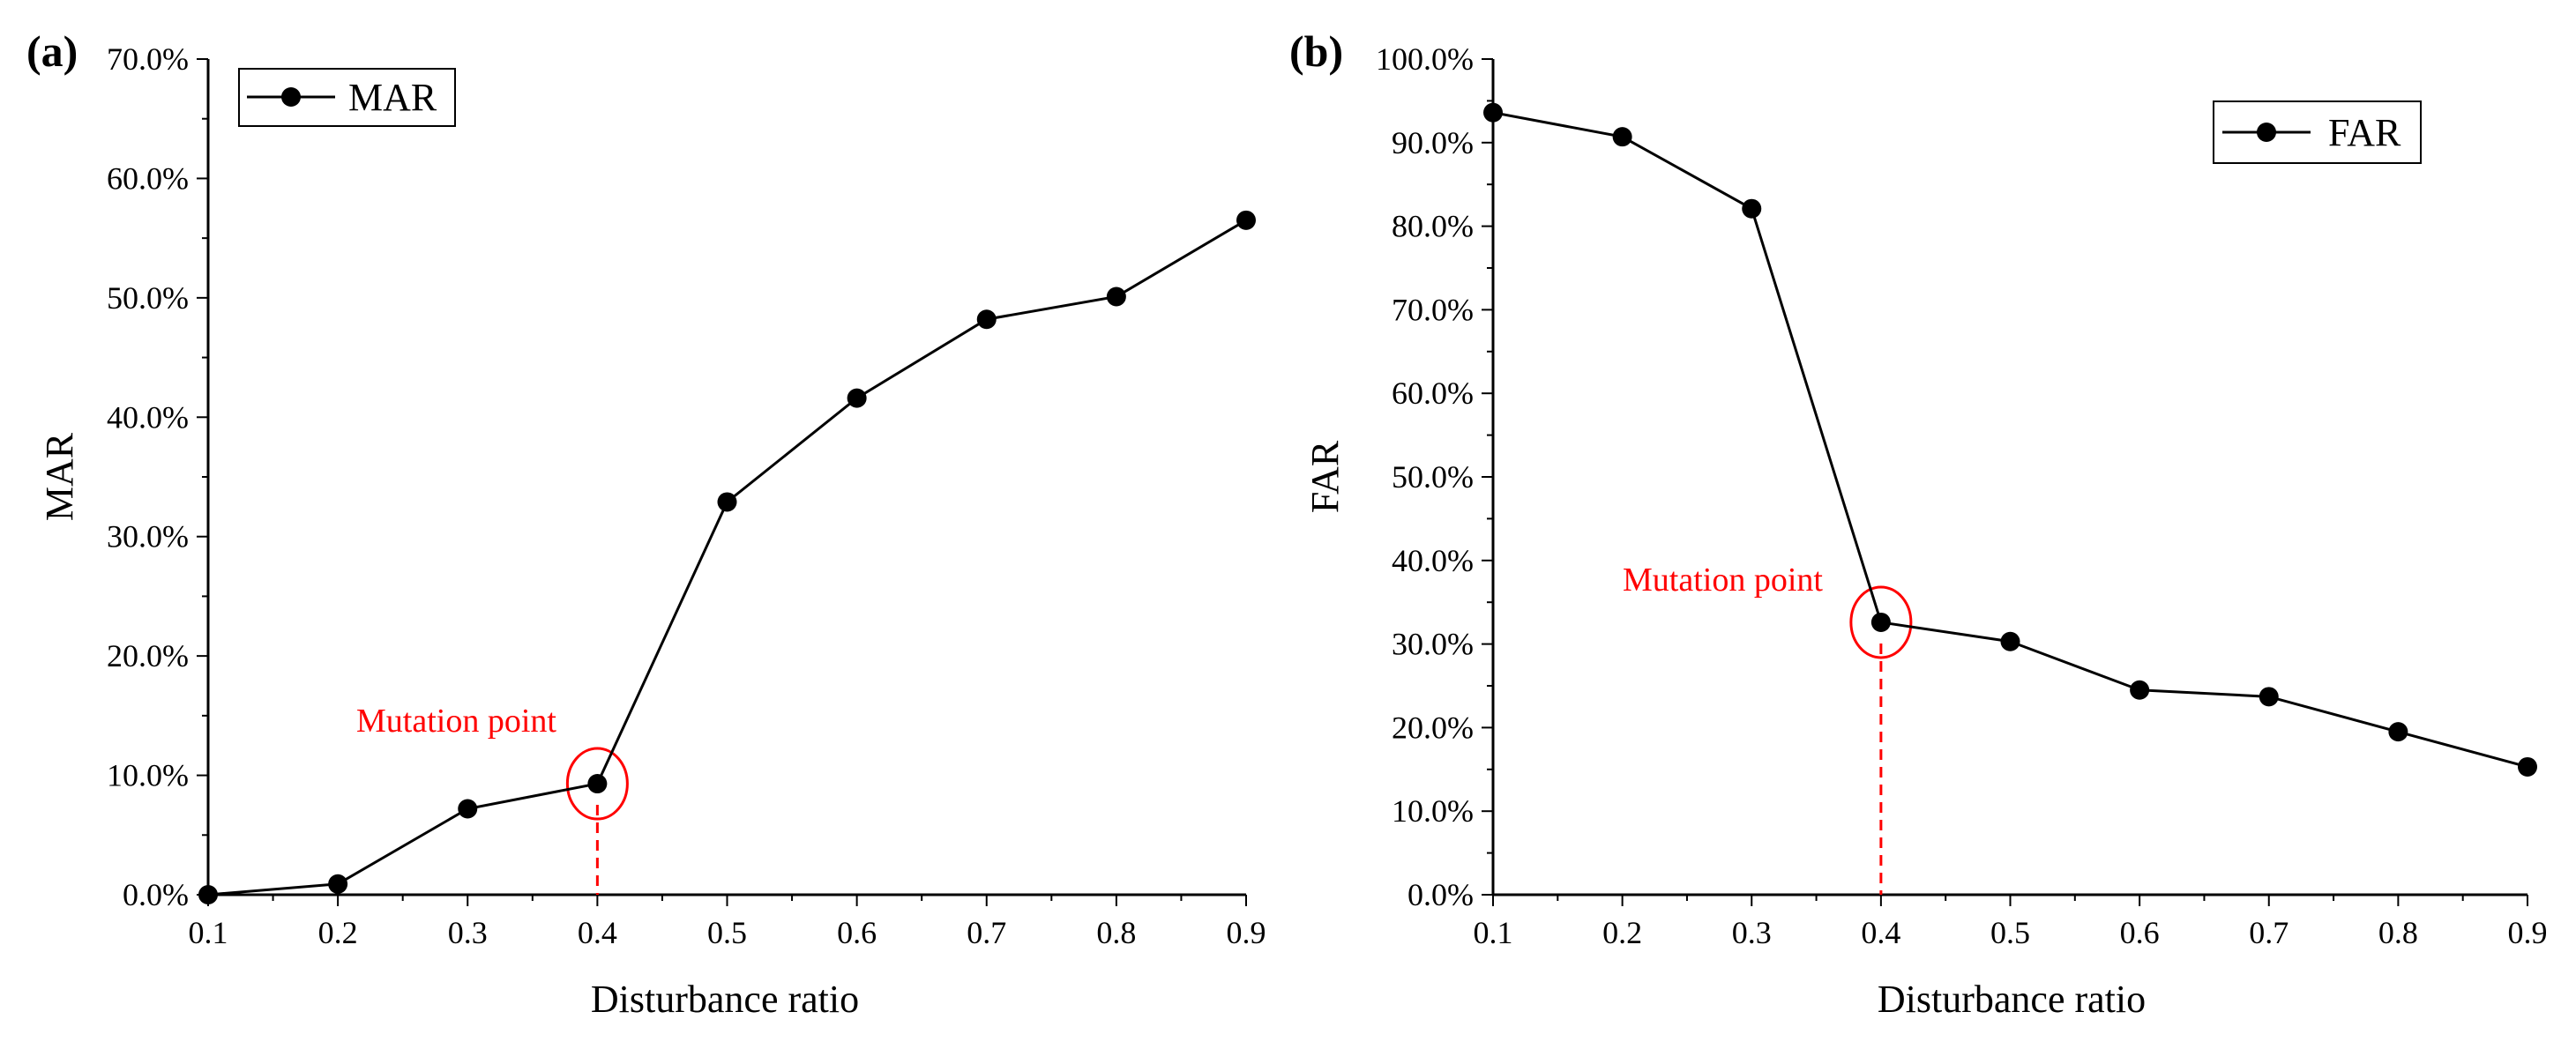 This screenshot has height=1049, width=2576. What do you see at coordinates (1433, 142) in the screenshot?
I see `y-tick-label: 90.0%` at bounding box center [1433, 142].